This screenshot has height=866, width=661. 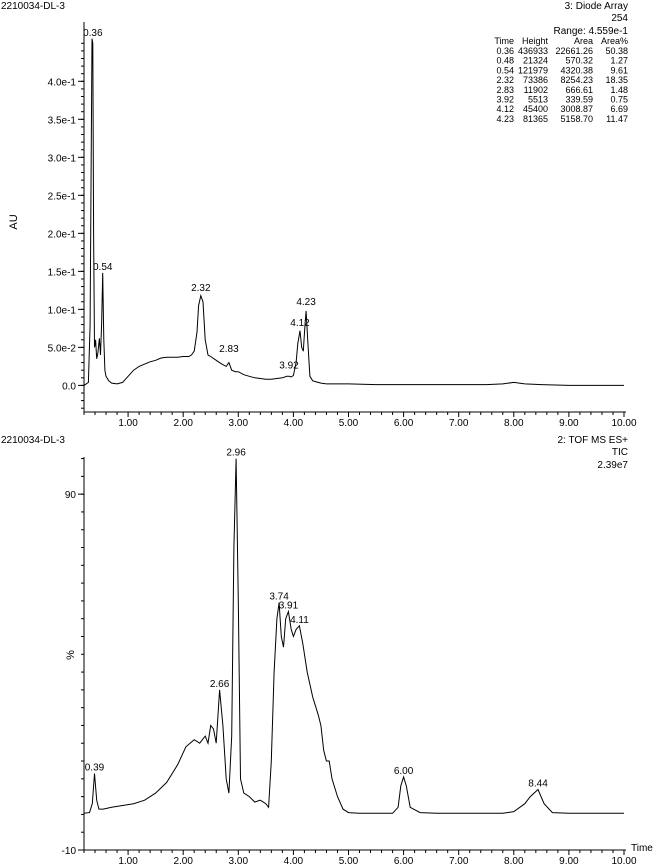 I want to click on peak-table-cell: 9.61, so click(x=619, y=70).